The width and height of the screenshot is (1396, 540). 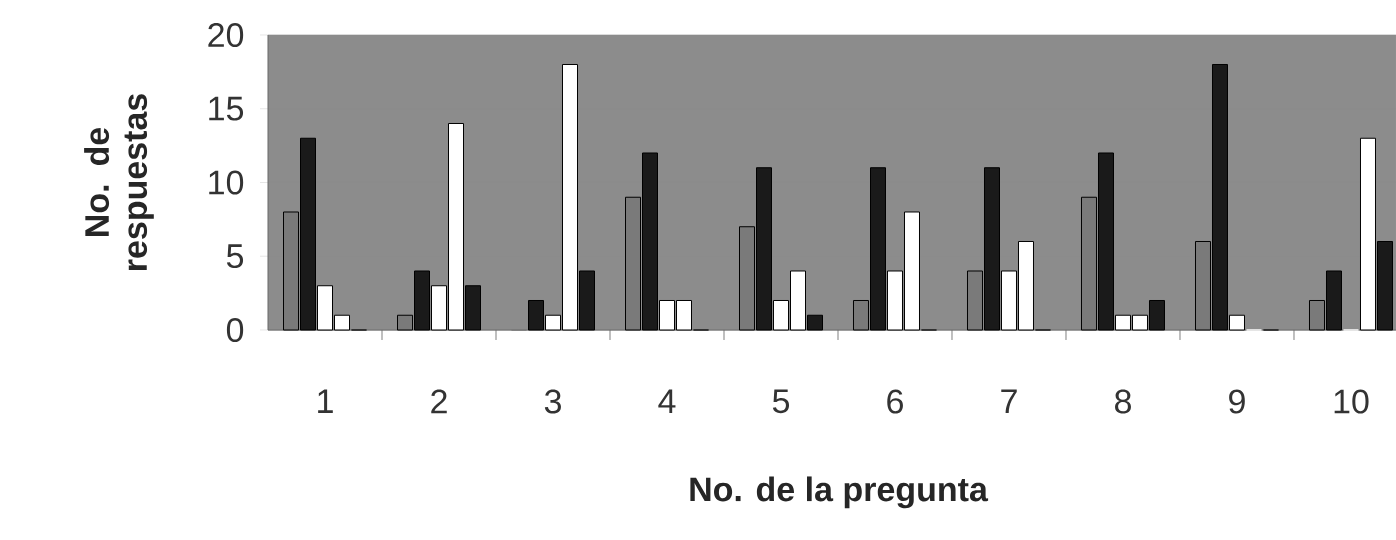 What do you see at coordinates (235, 330) in the screenshot?
I see `y-tick-label: 0` at bounding box center [235, 330].